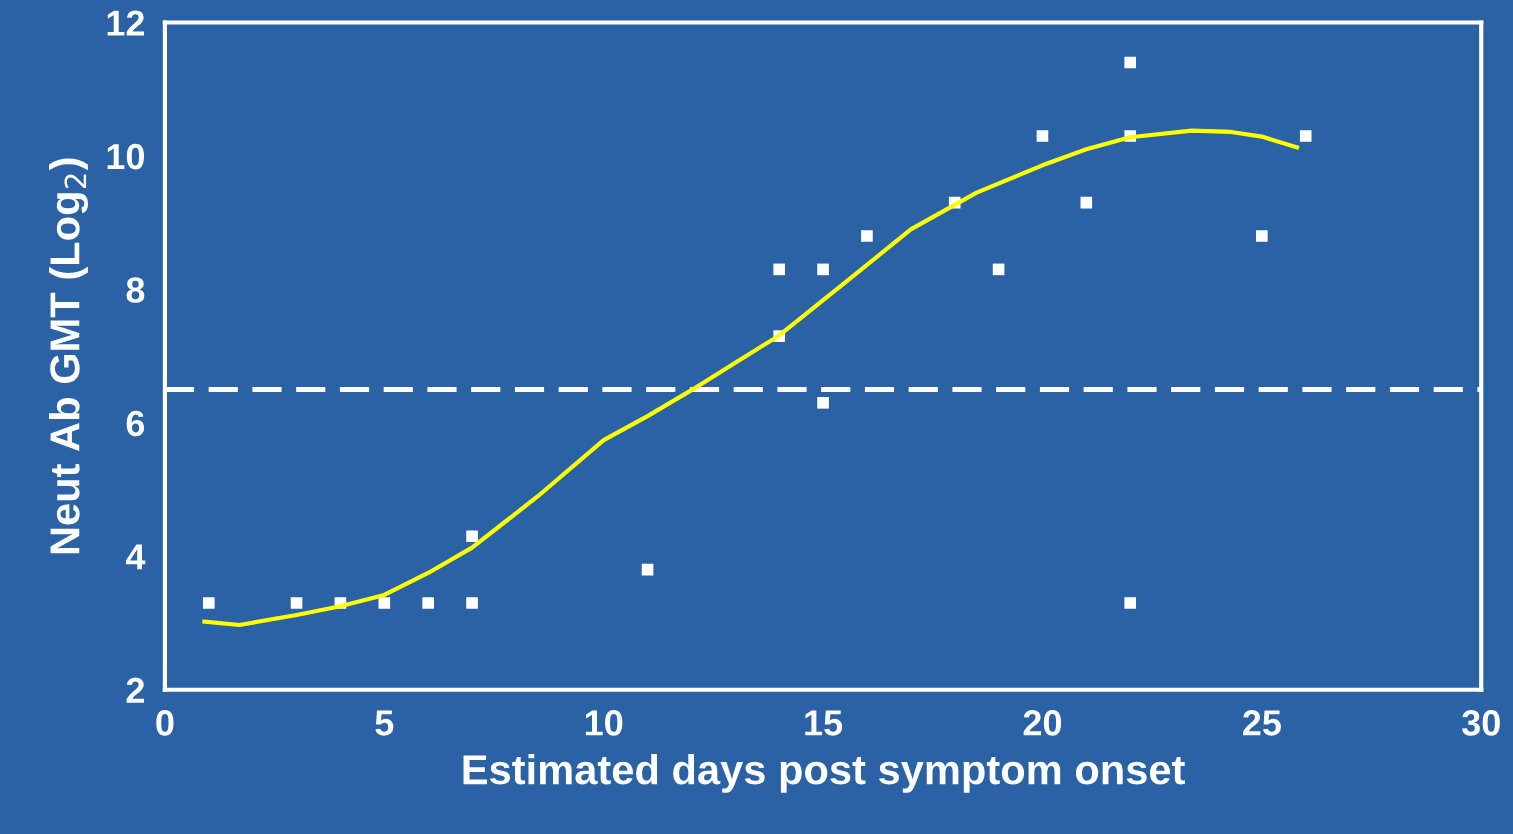 This screenshot has height=834, width=1513. I want to click on y-tick-label: 12, so click(126, 23).